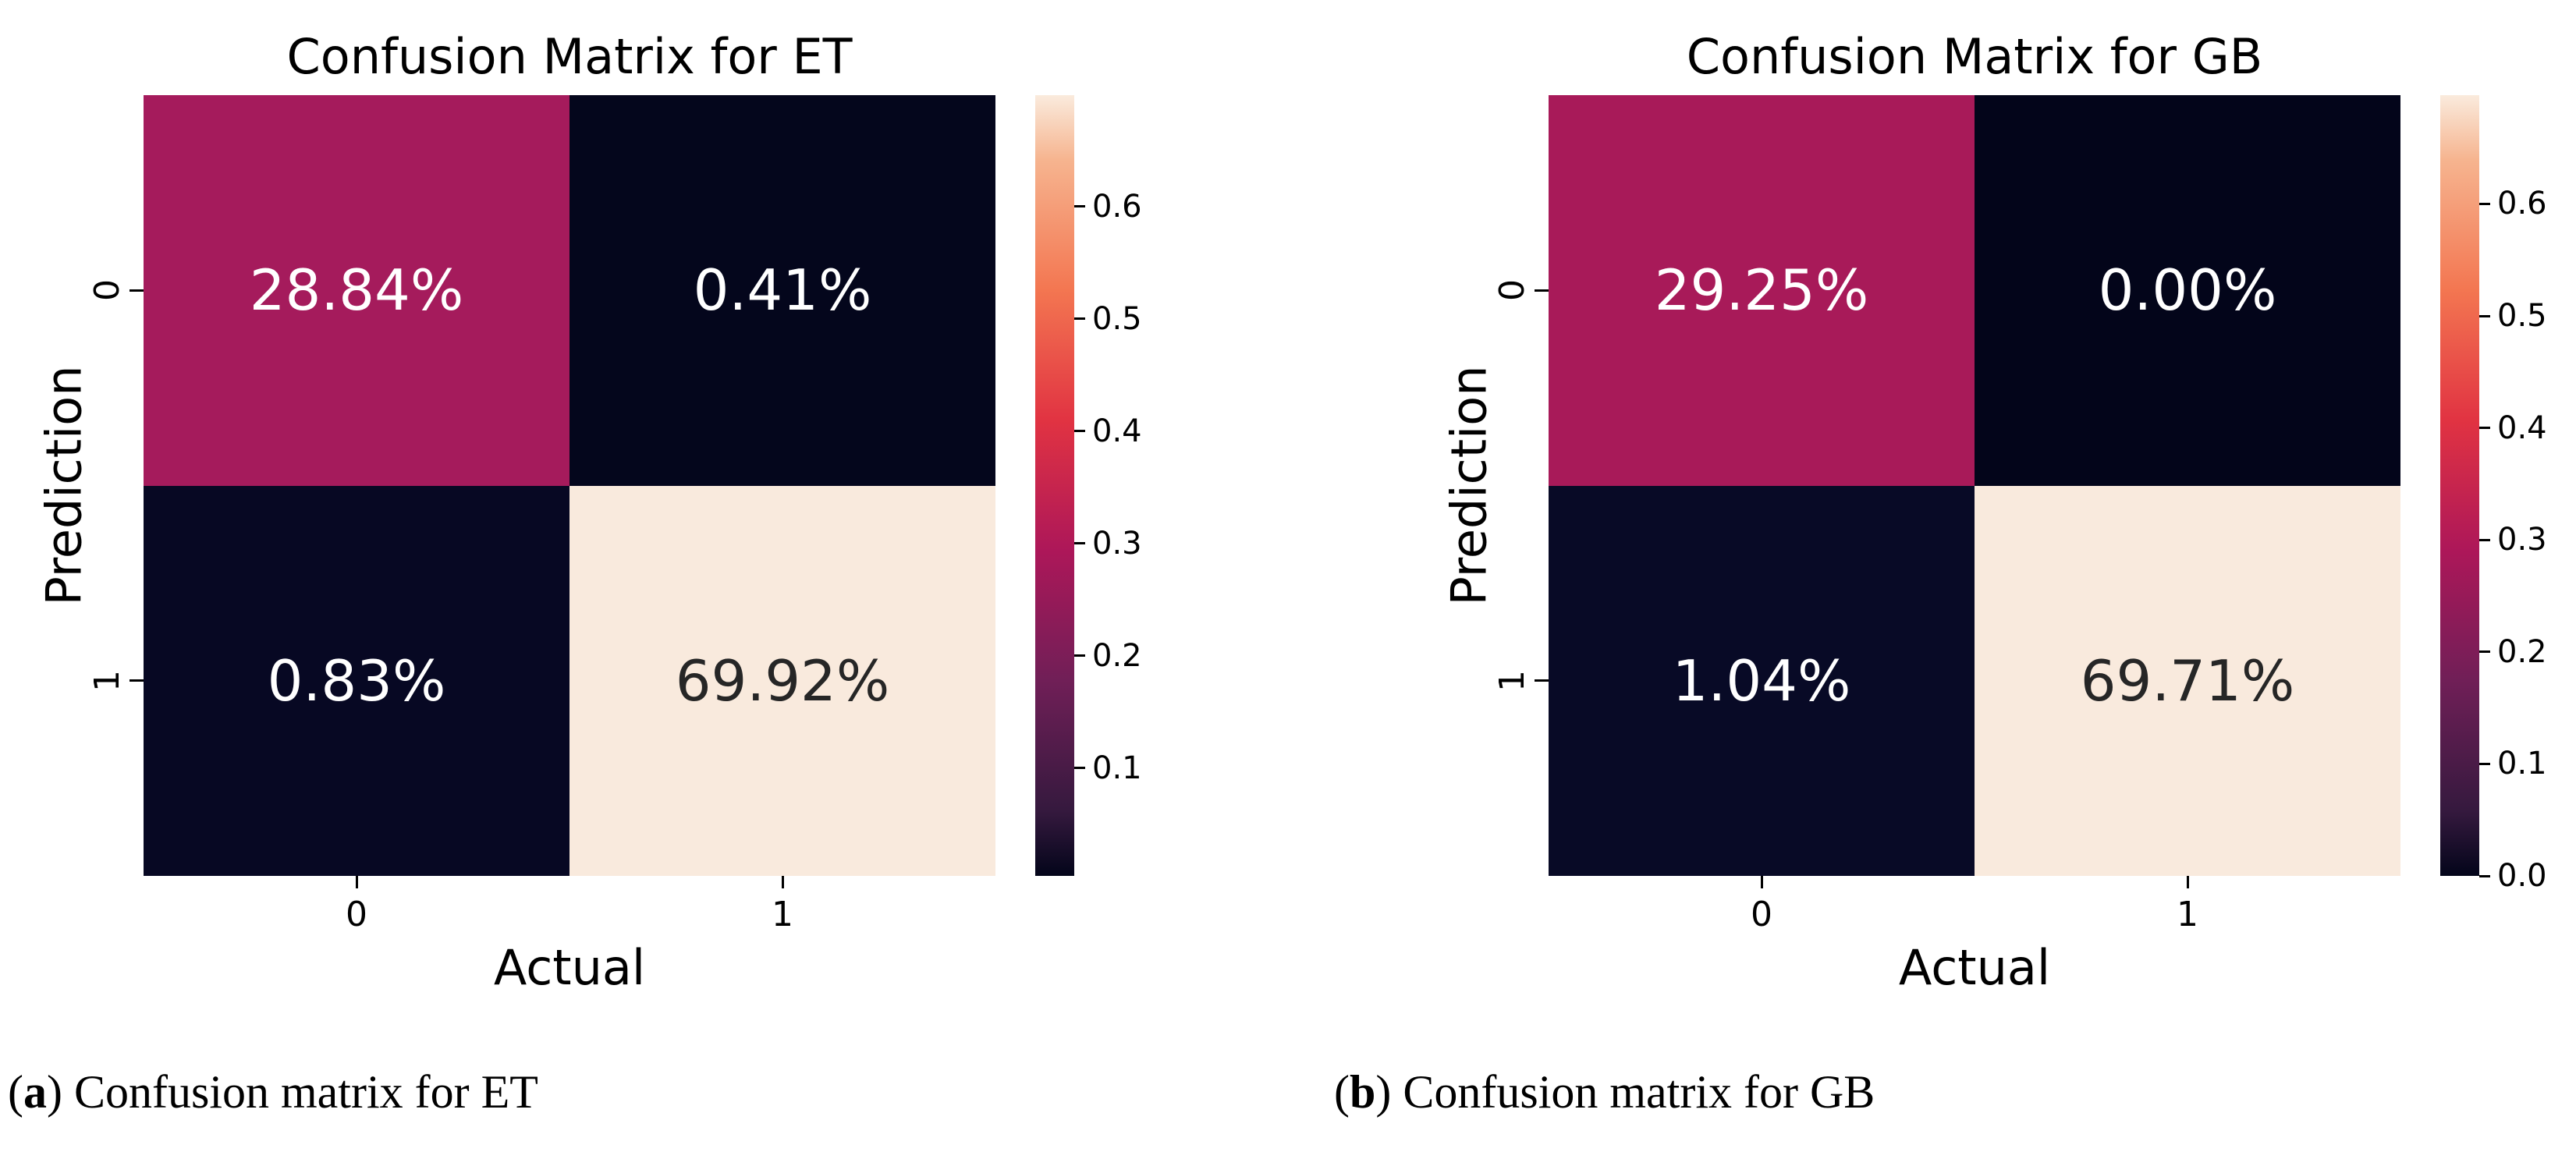 Image resolution: width=2576 pixels, height=1152 pixels. What do you see at coordinates (782, 290) in the screenshot?
I see `heatmap-cell-pred0-actual1: 0.41%` at bounding box center [782, 290].